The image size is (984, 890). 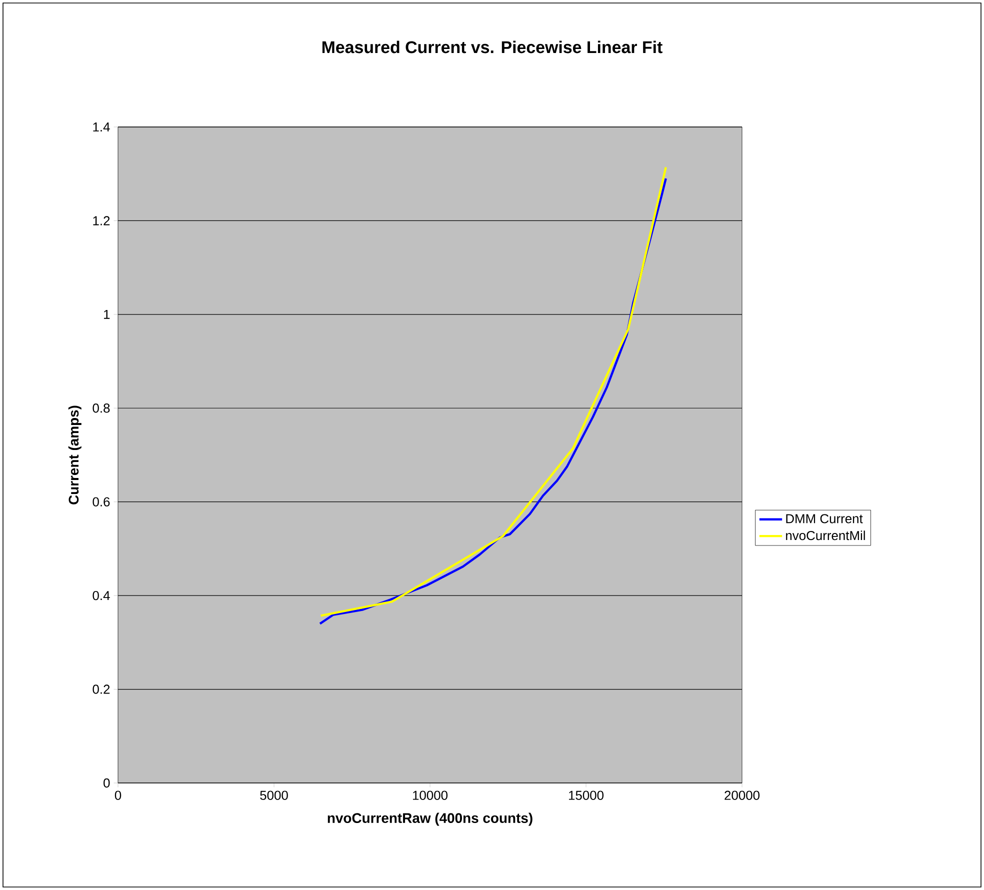 What do you see at coordinates (107, 783) in the screenshot?
I see `y-tick-label: 0` at bounding box center [107, 783].